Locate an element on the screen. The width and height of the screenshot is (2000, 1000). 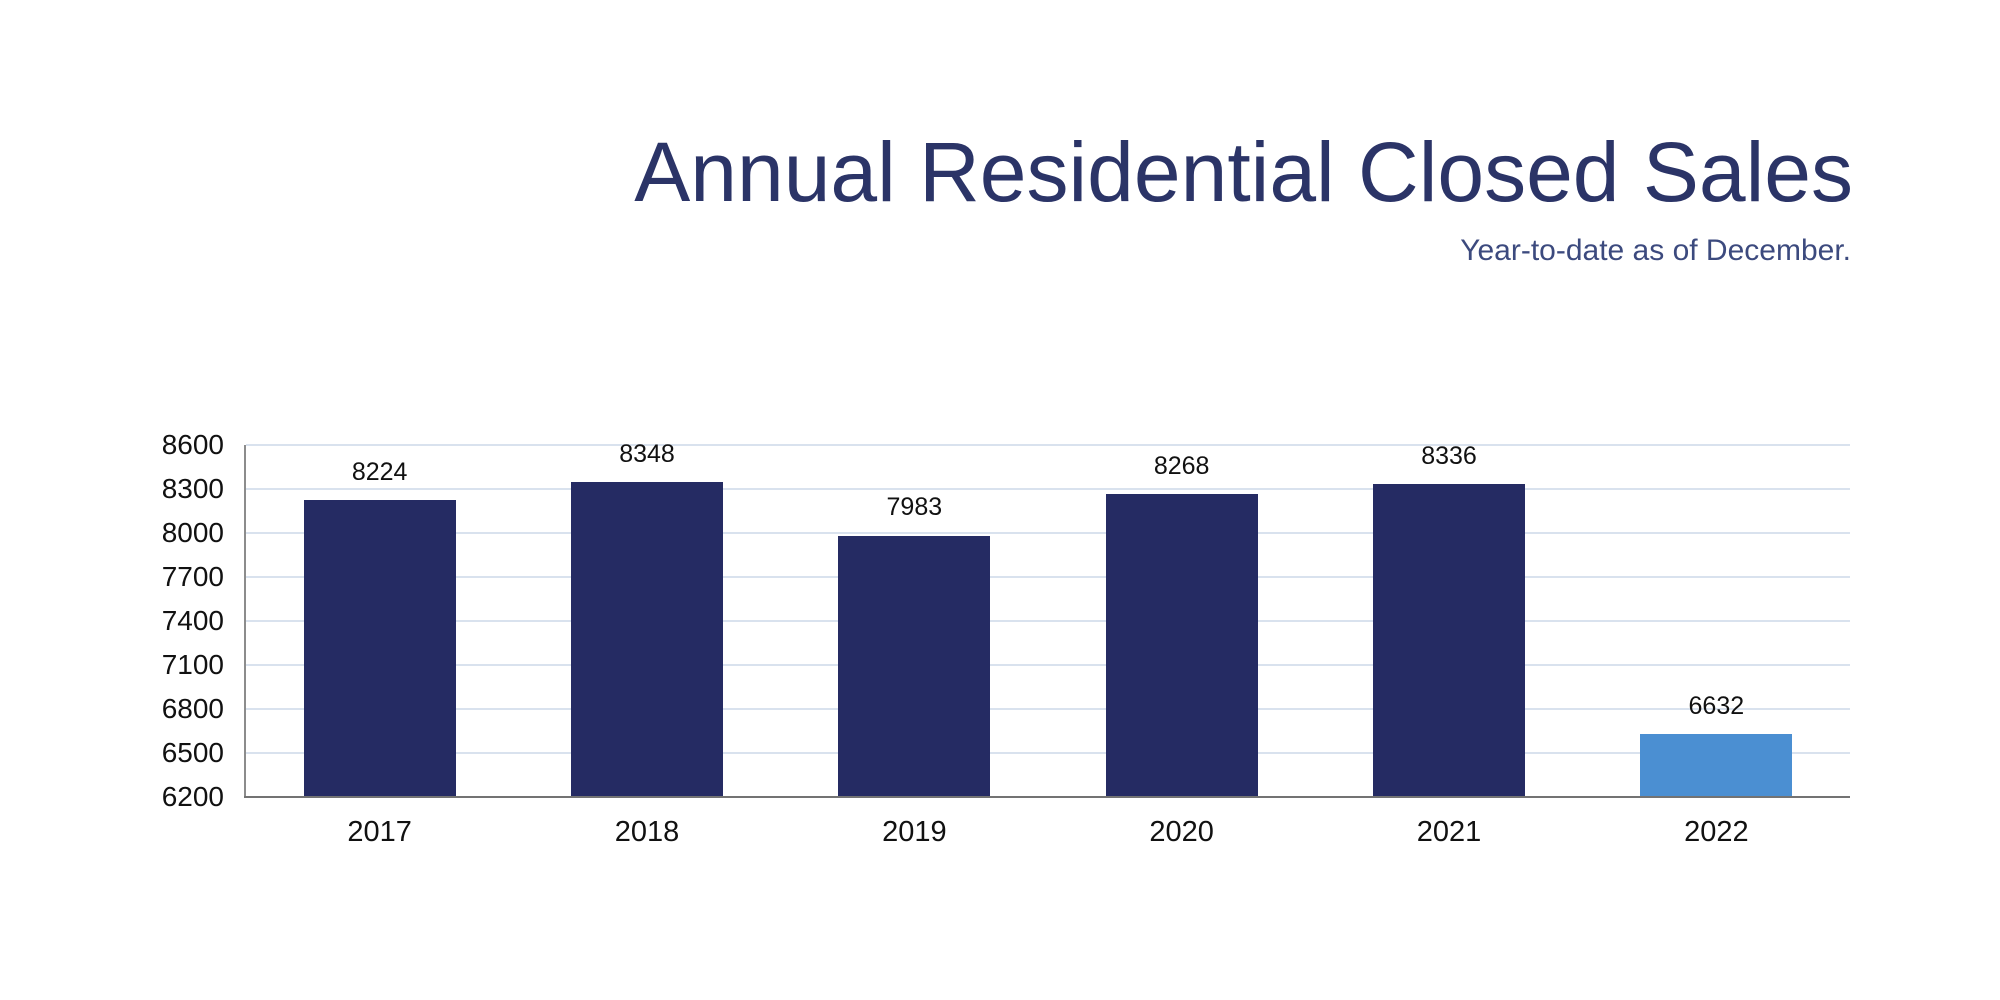
y-axis-label: 6800 is located at coordinates (192, 708).